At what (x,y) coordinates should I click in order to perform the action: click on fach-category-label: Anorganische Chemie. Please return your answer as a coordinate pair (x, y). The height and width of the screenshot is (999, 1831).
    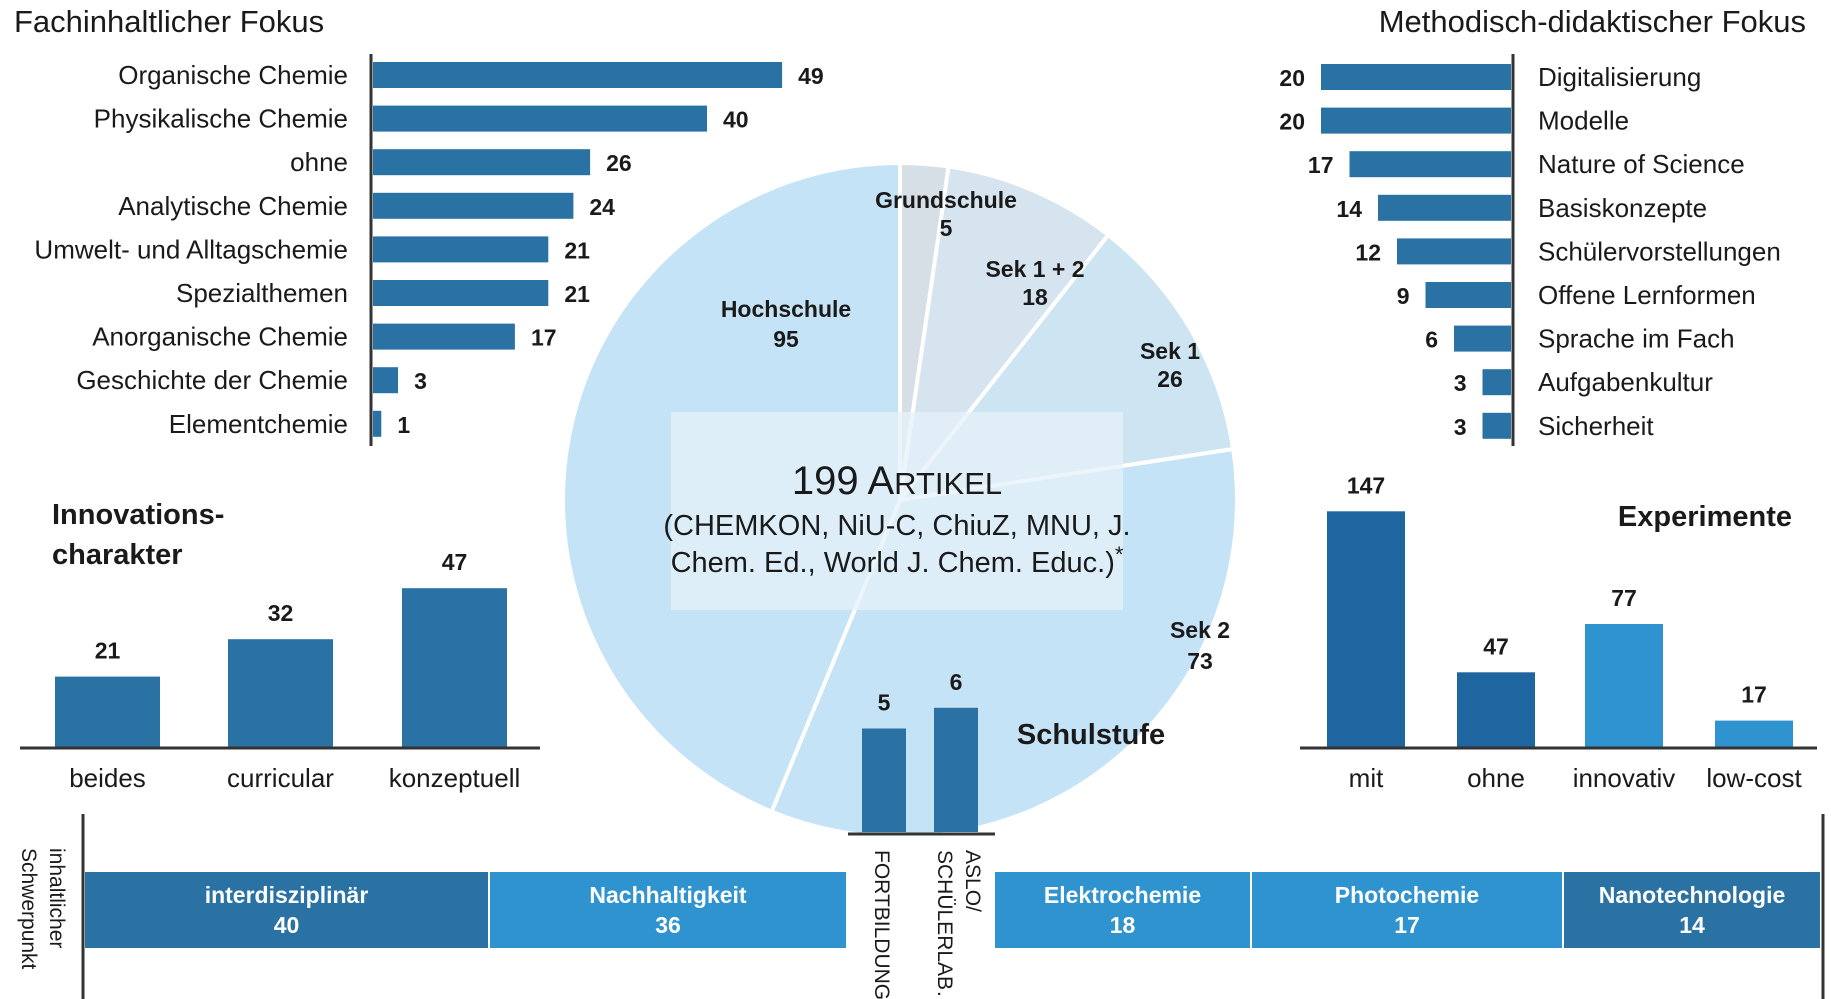
    Looking at the image, I should click on (220, 337).